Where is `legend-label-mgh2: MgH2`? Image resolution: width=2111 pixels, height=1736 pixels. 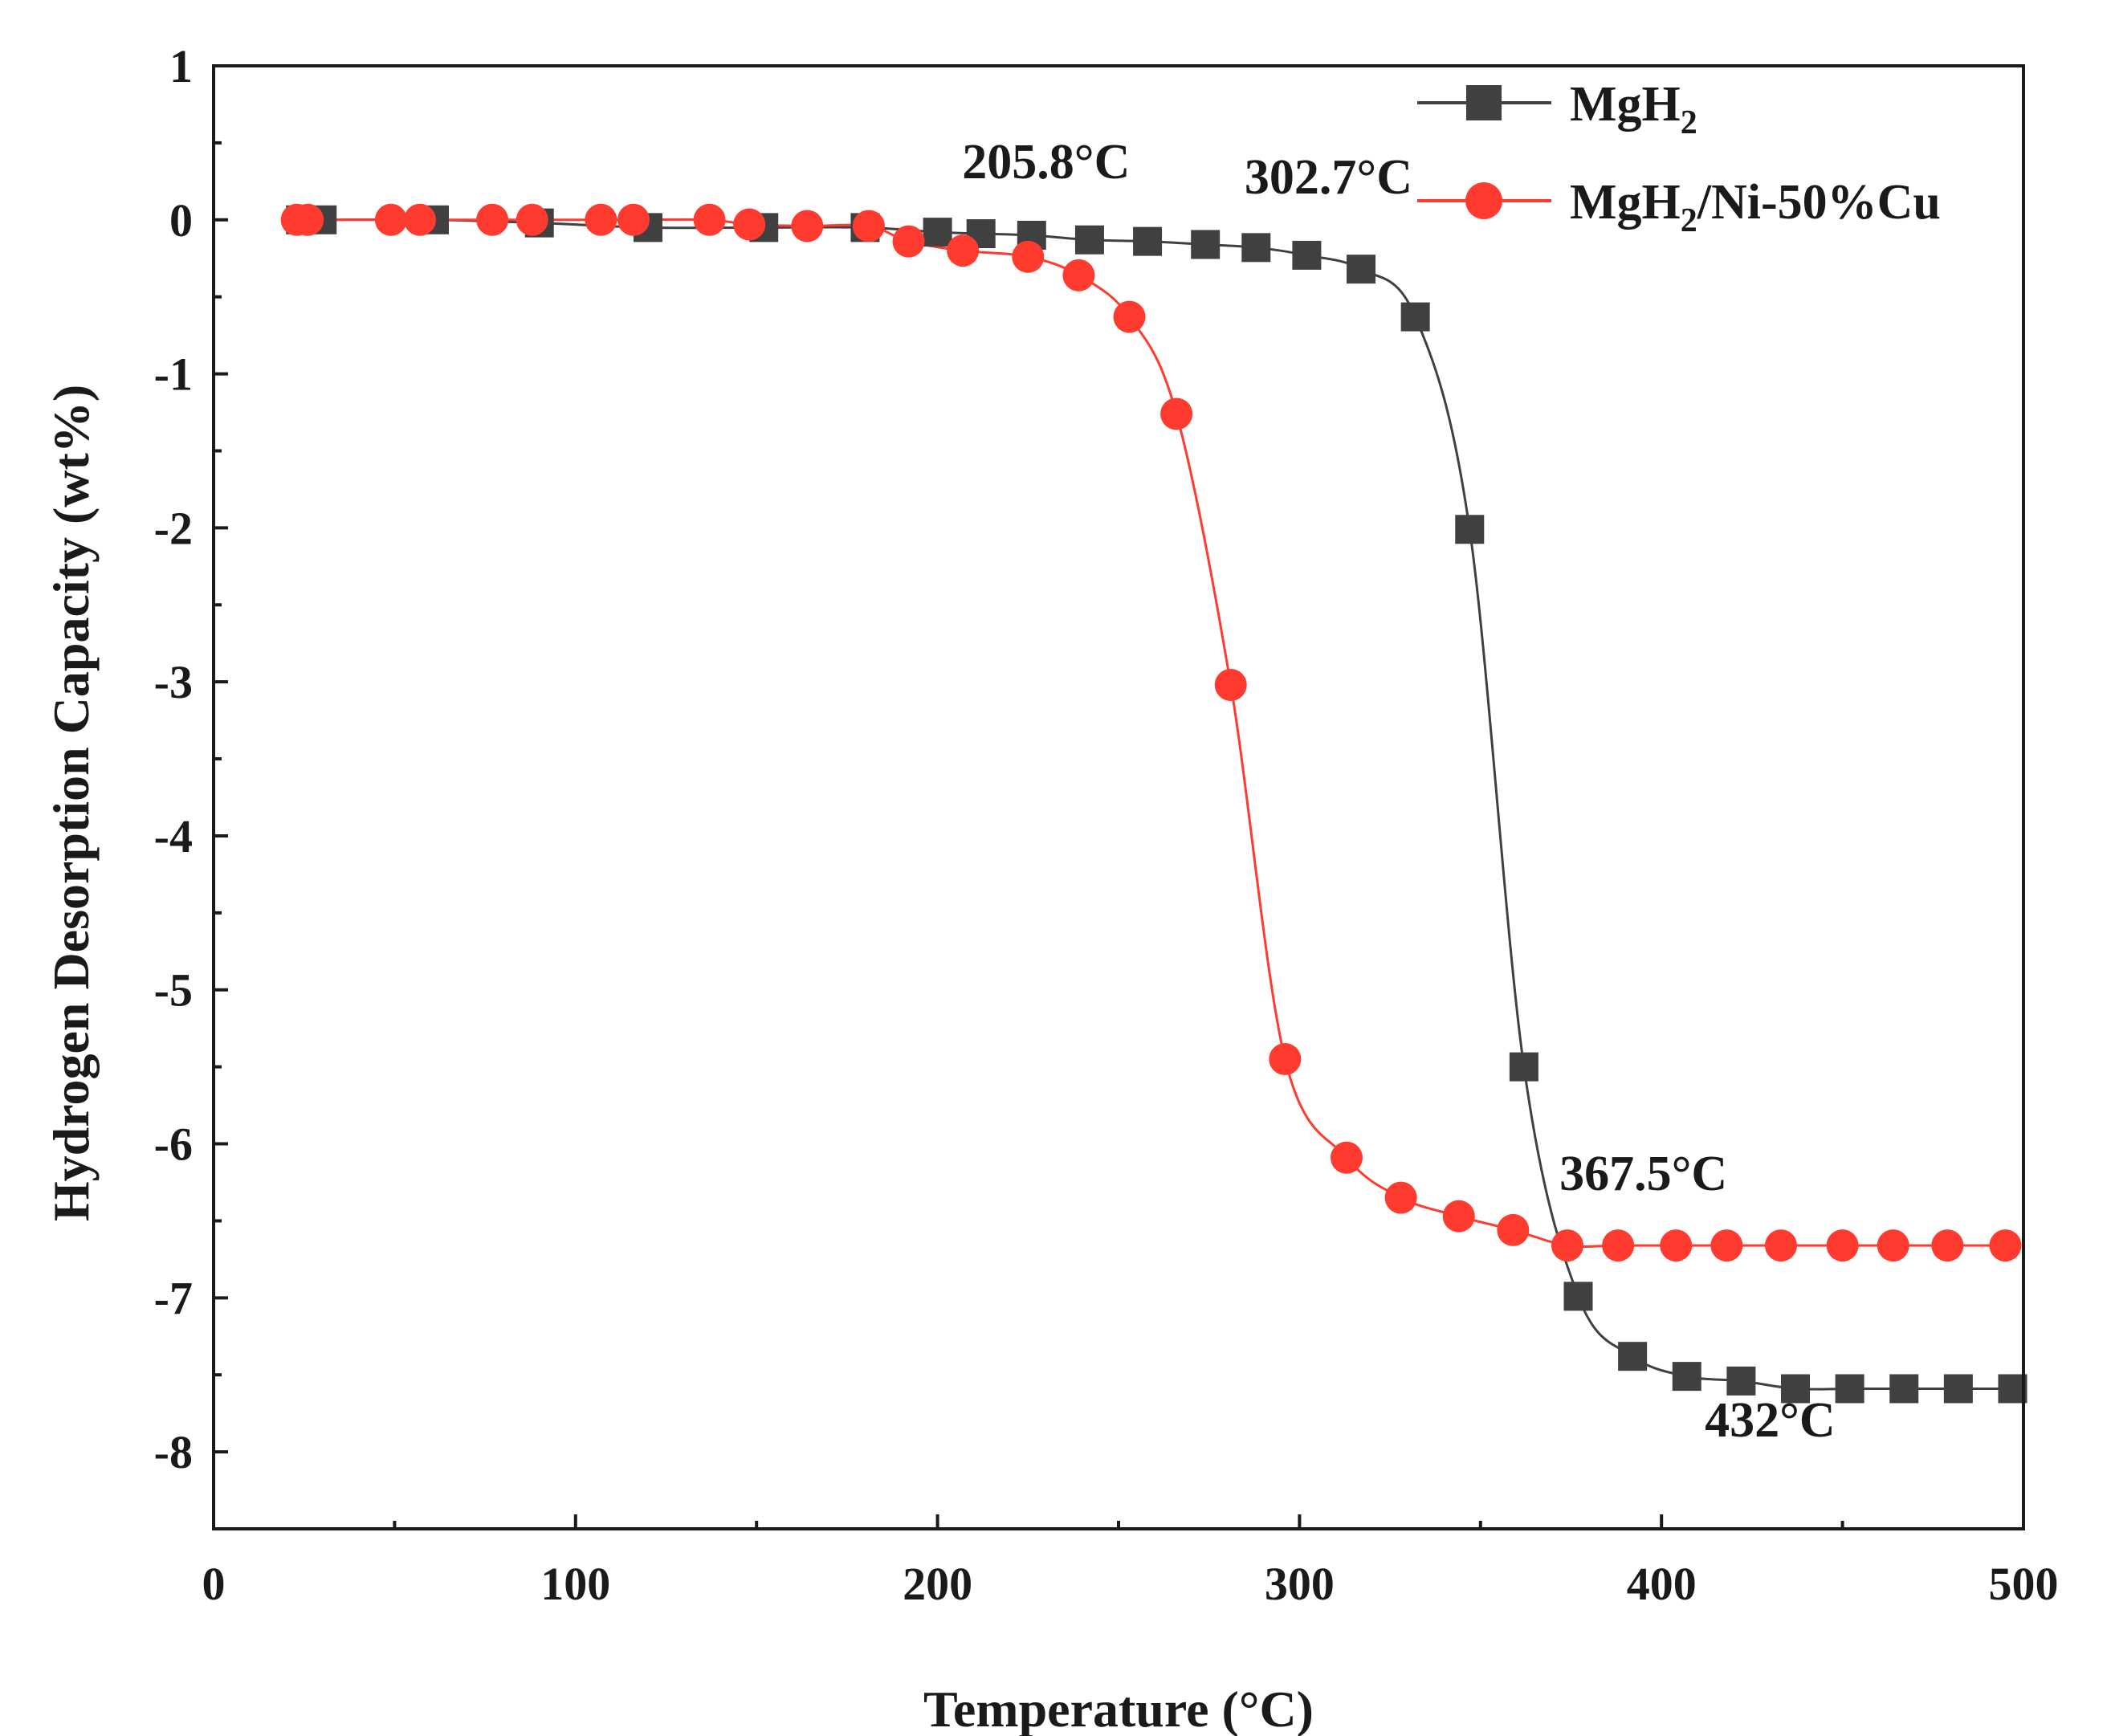 legend-label-mgh2: MgH2 is located at coordinates (1633, 109).